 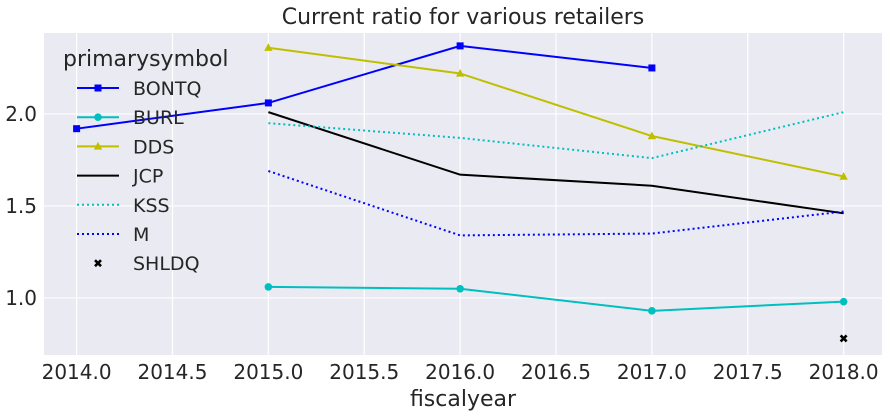 What do you see at coordinates (98, 117) in the screenshot?
I see `legend-marker-burl` at bounding box center [98, 117].